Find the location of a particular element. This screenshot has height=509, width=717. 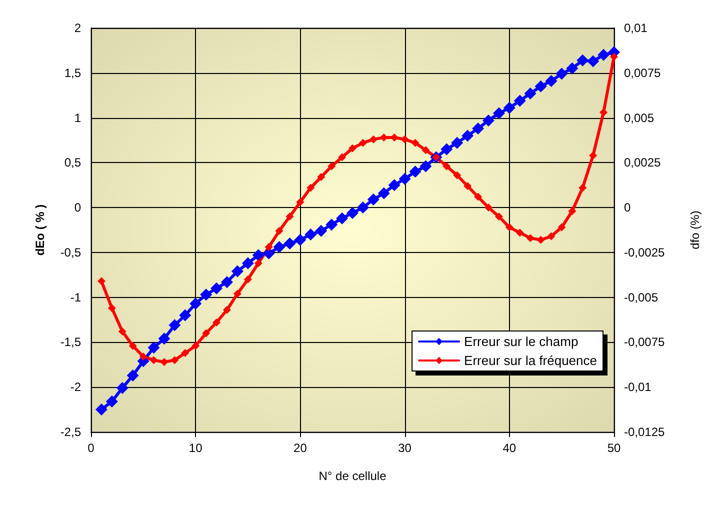

x-tick-label: 40 is located at coordinates (509, 448).